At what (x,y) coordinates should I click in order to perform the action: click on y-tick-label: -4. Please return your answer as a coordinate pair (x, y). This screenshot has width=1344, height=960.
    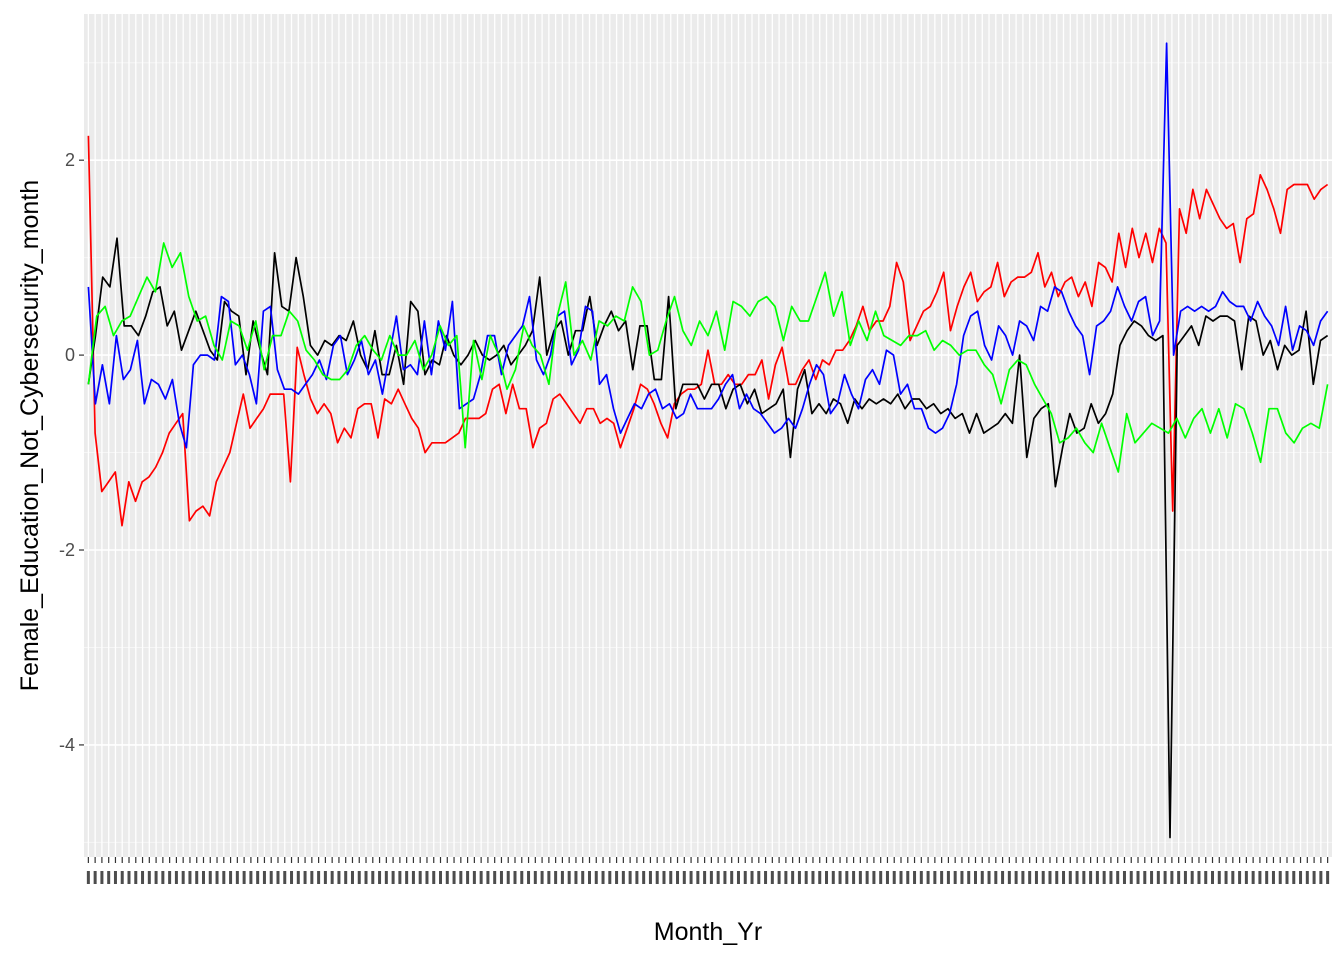
    Looking at the image, I should click on (67, 745).